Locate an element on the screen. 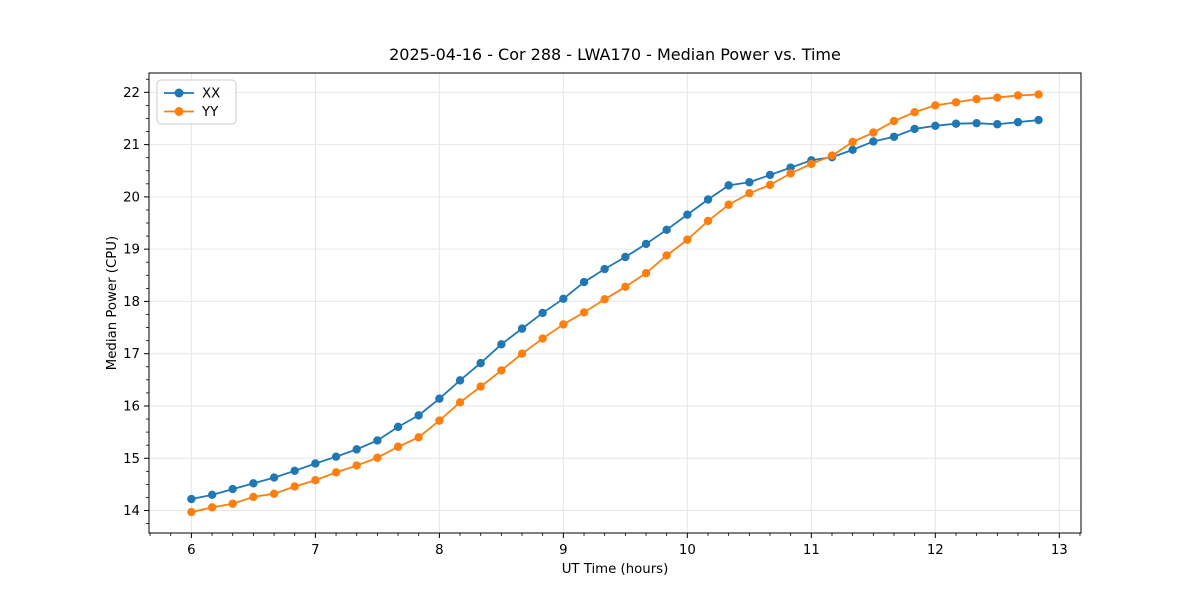  y-tick-label: 14 is located at coordinates (131, 511).